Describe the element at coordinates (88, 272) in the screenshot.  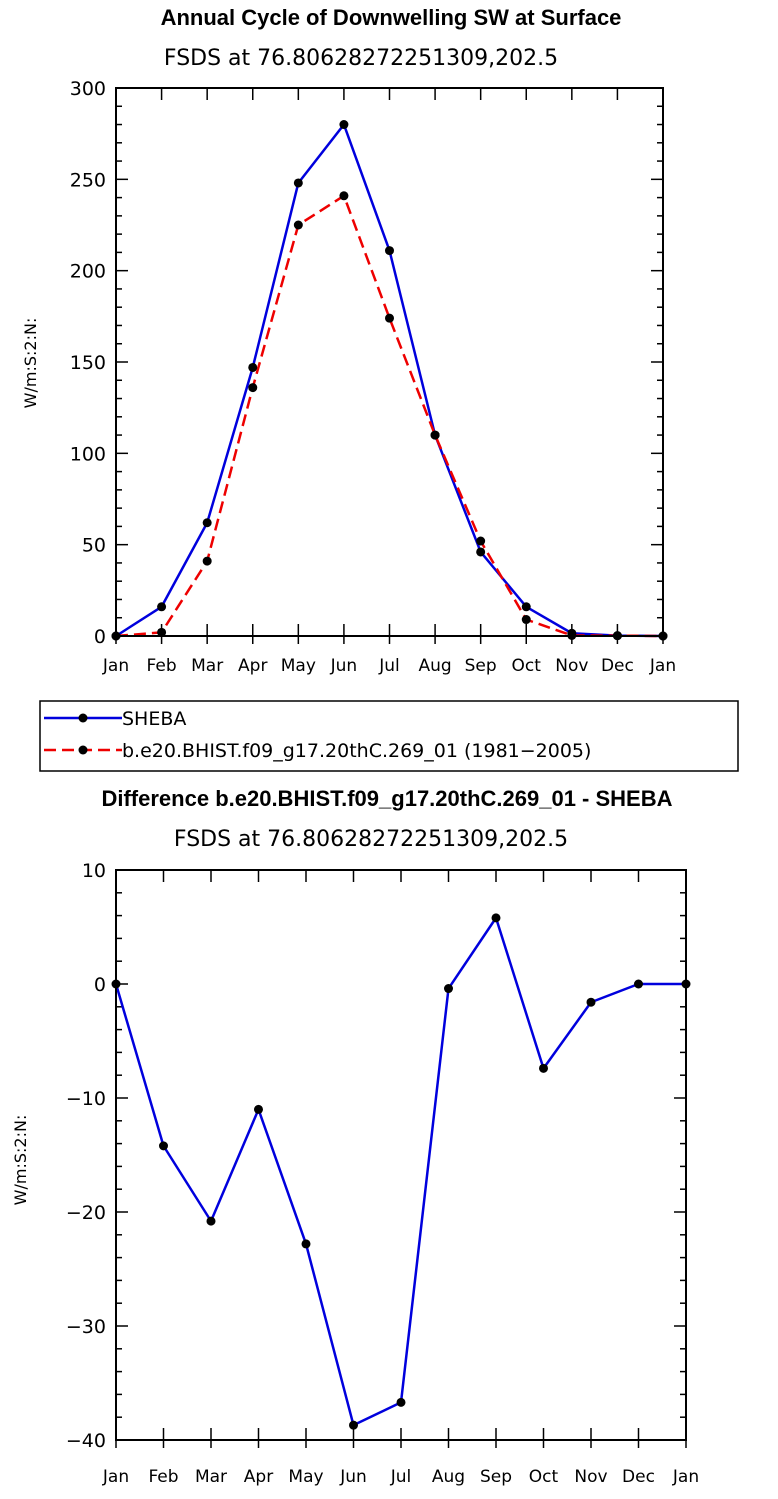
I see `y-tick-label: 200` at that location.